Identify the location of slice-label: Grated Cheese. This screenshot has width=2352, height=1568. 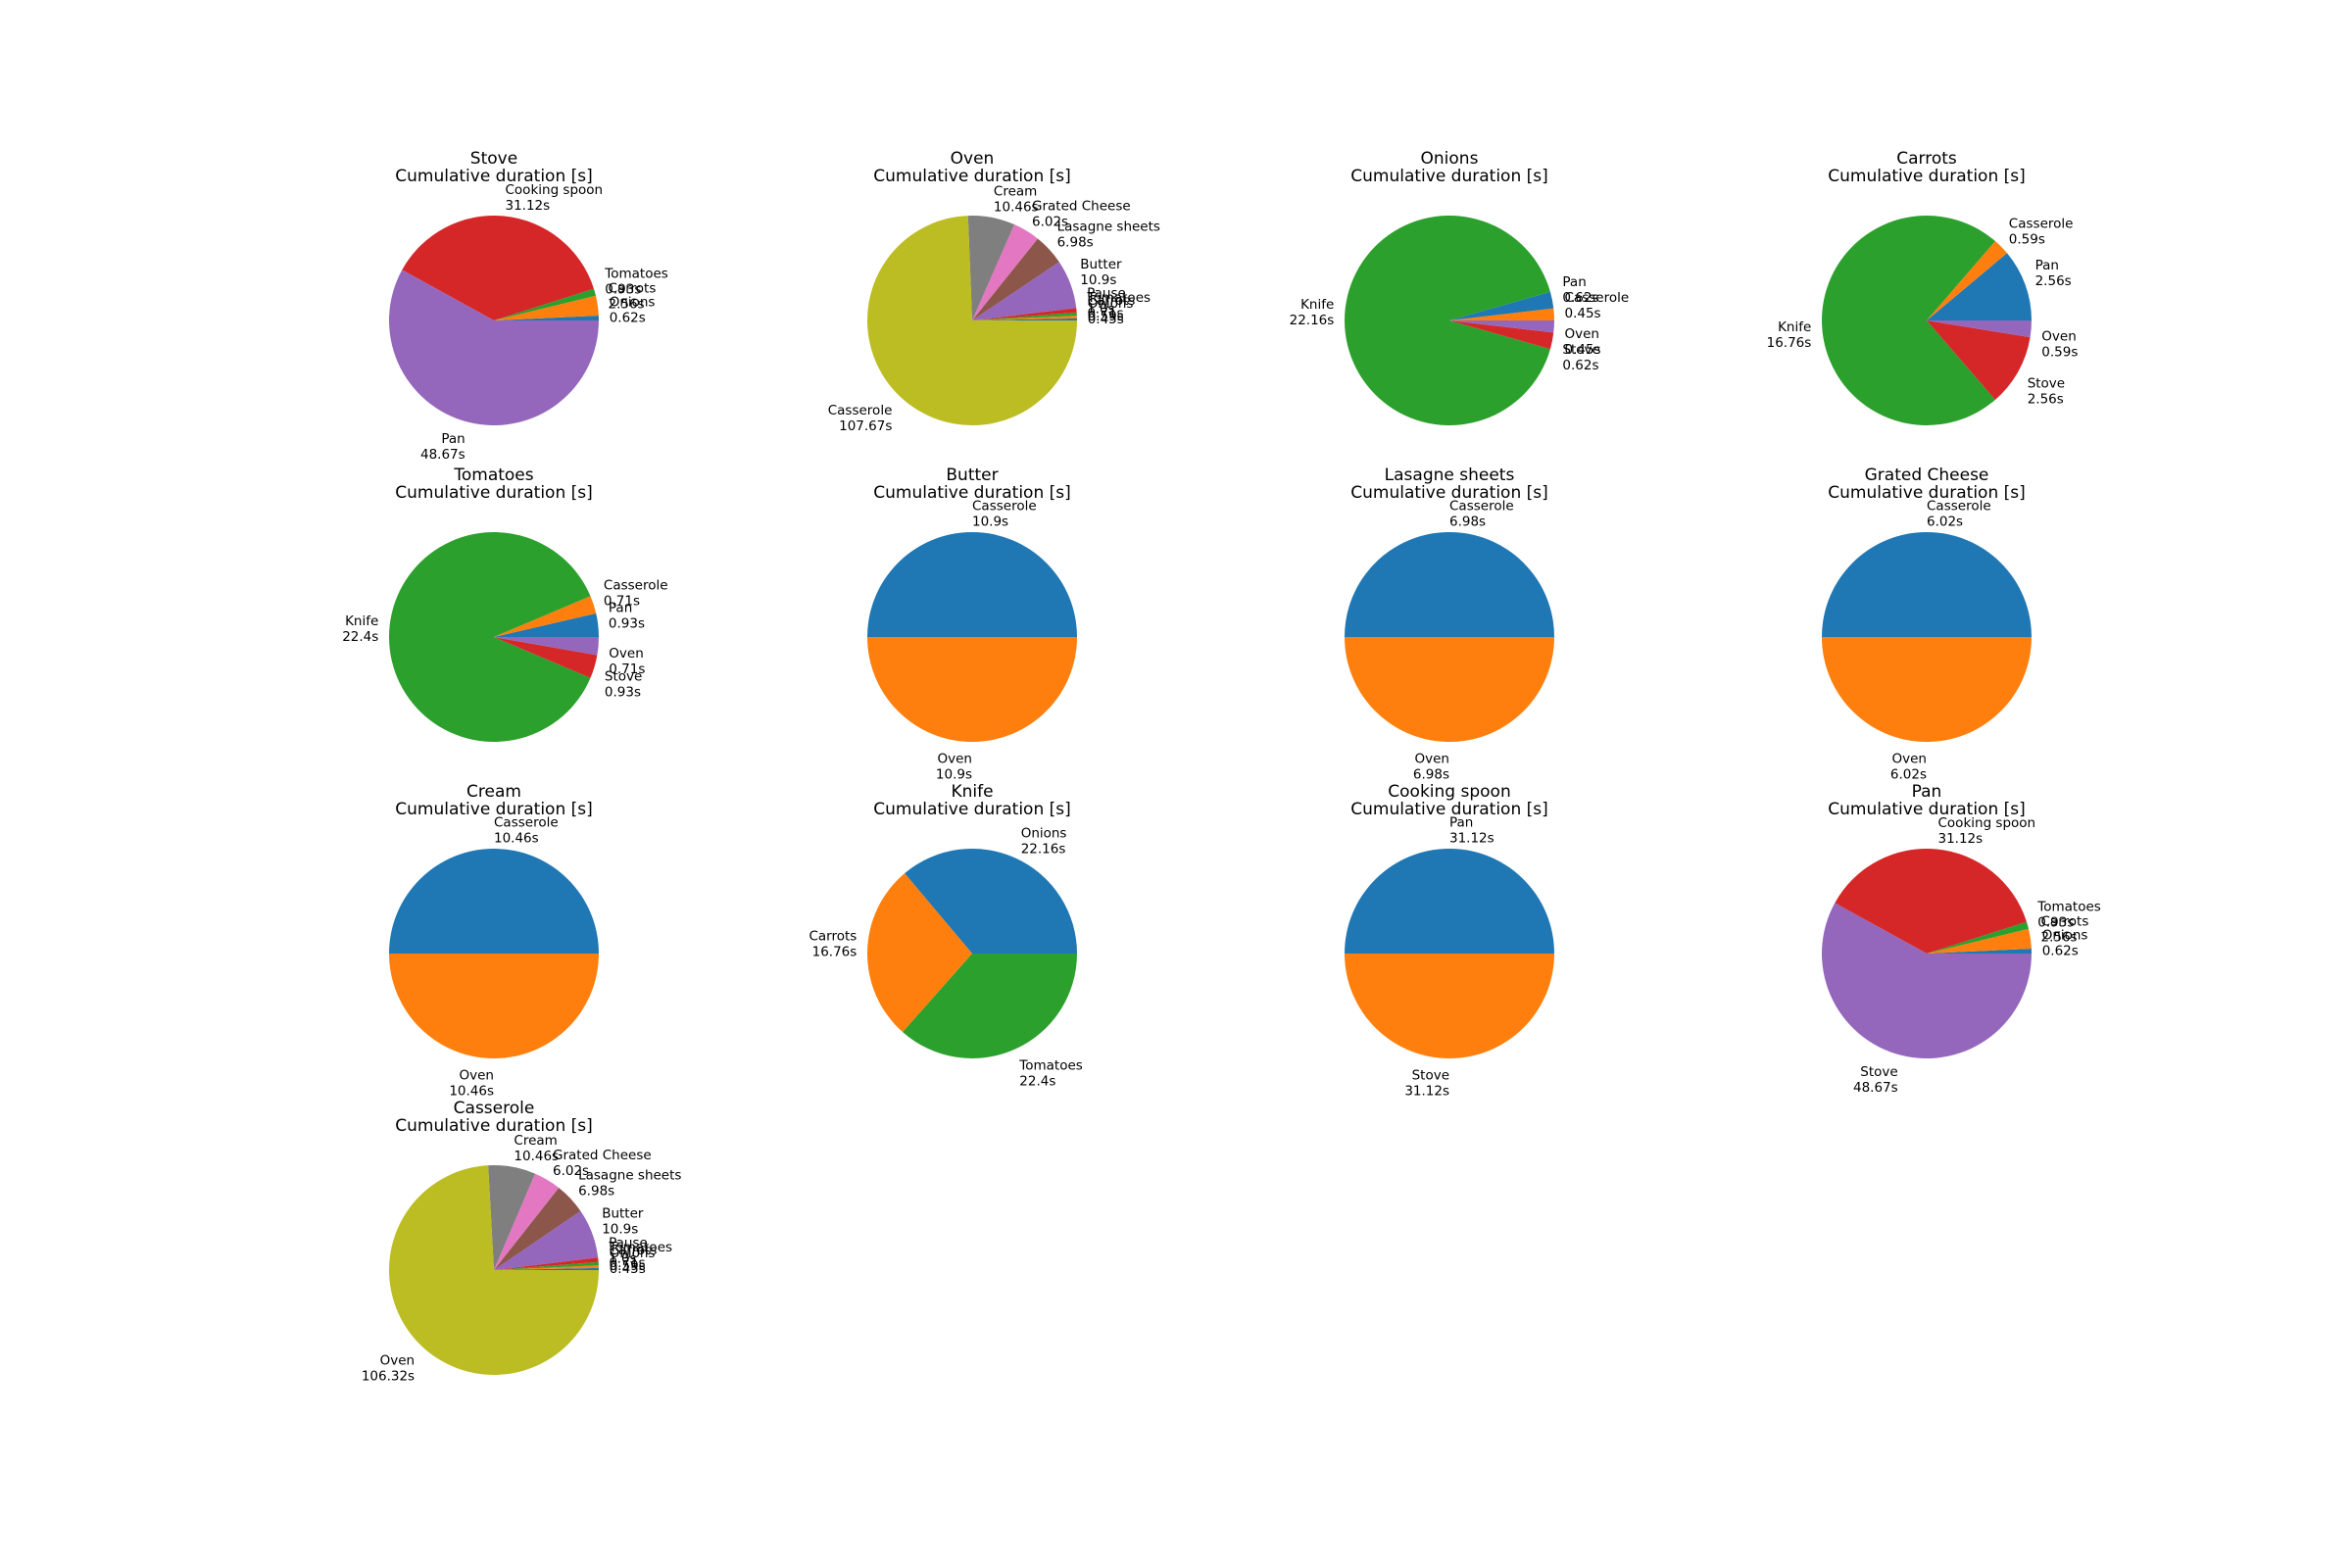
(602, 1155).